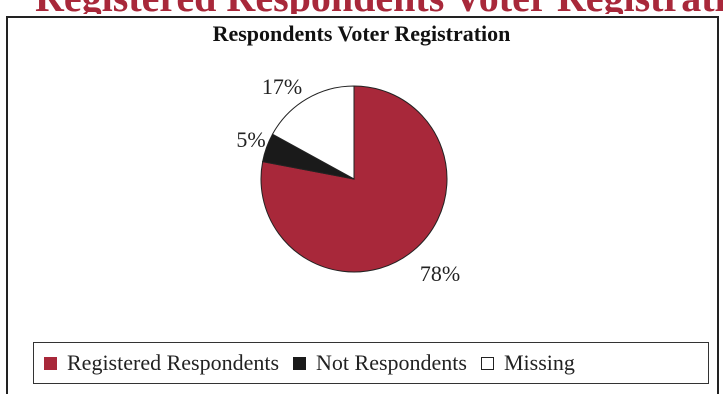 Image resolution: width=723 pixels, height=396 pixels. I want to click on legend-label-missing: Missing, so click(539, 362).